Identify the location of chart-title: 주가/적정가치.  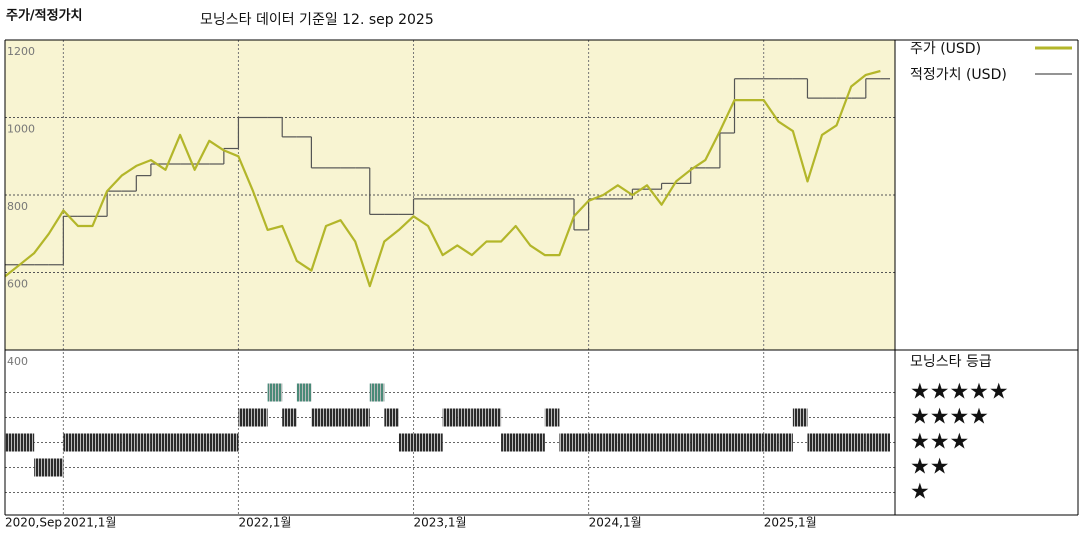
(44, 16).